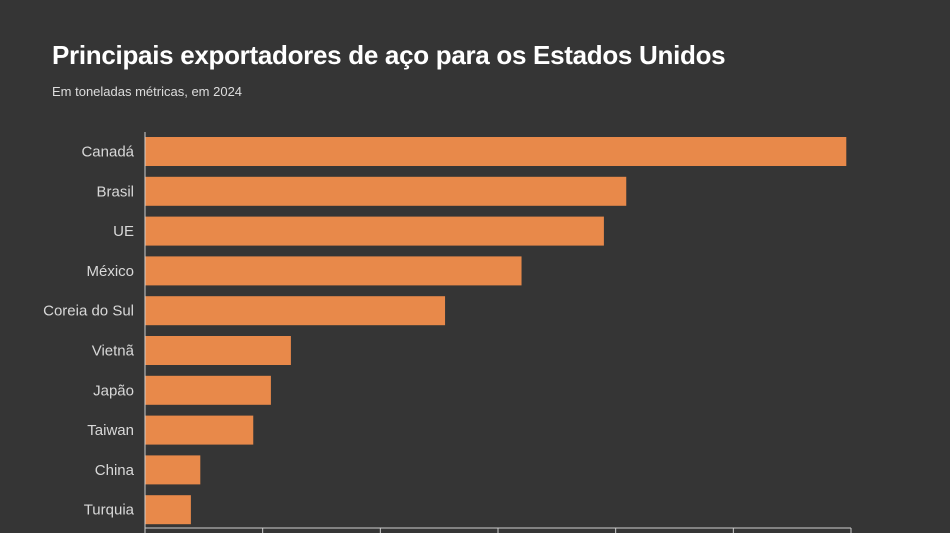  I want to click on category-label: Taiwan, so click(110, 430).